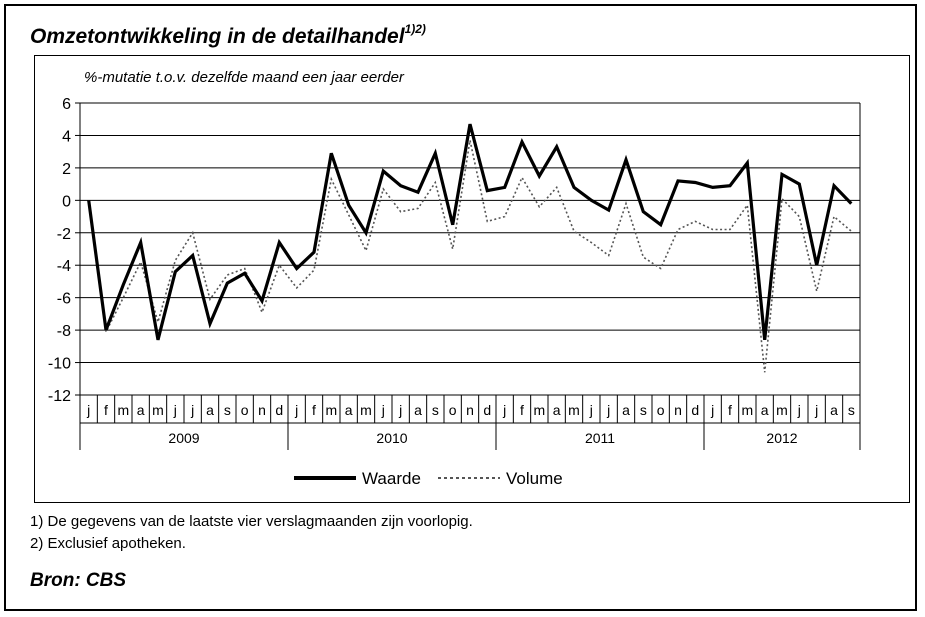  Describe the element at coordinates (851, 410) in the screenshot. I see `month-label-44: s` at that location.